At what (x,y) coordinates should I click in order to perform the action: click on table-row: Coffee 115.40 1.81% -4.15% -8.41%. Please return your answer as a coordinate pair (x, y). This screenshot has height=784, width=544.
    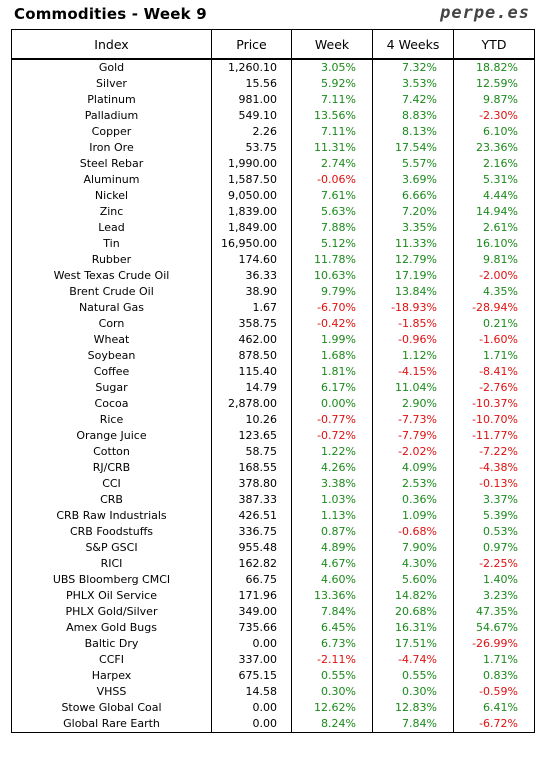
    Looking at the image, I should click on (273, 372).